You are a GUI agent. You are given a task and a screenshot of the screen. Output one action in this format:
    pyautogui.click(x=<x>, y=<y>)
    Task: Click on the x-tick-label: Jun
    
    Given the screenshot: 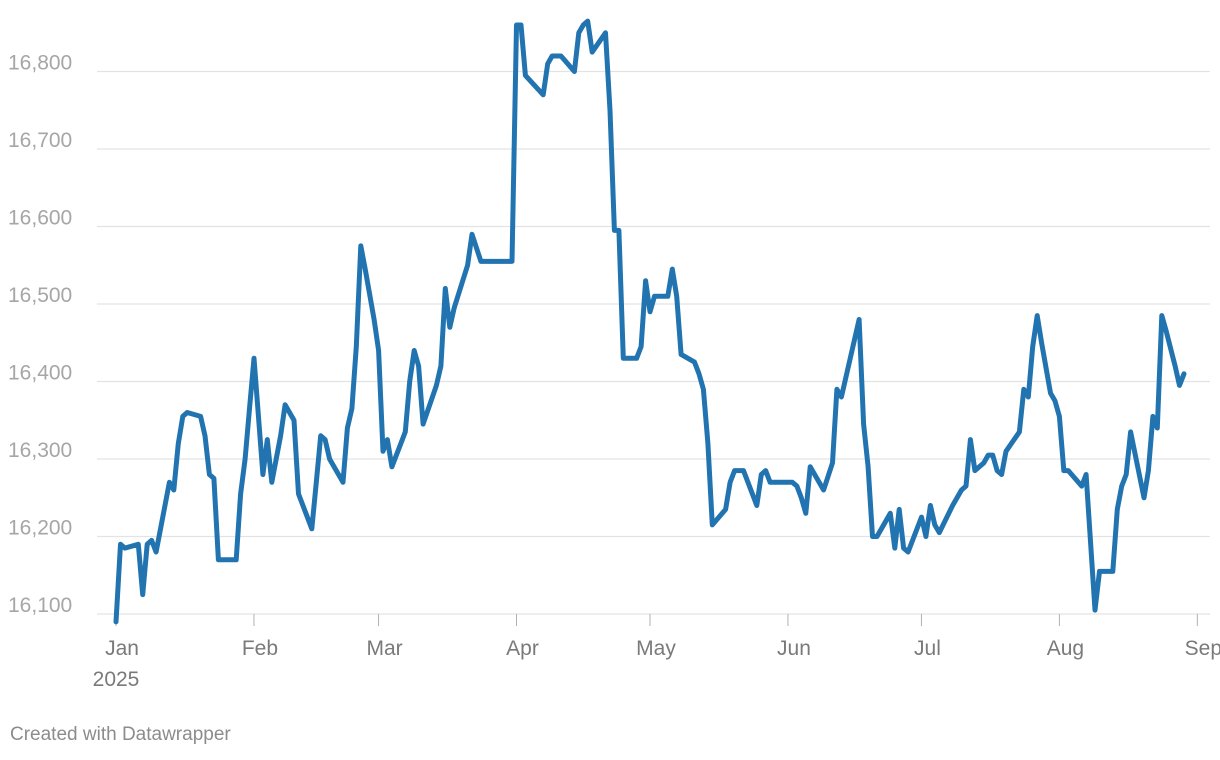 What is the action you would take?
    pyautogui.click(x=794, y=648)
    